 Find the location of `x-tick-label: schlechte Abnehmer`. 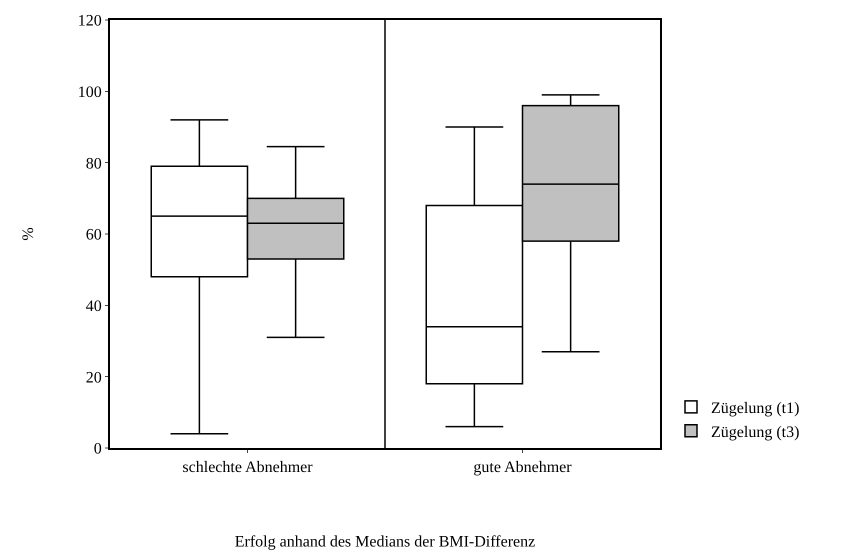

x-tick-label: schlechte Abnehmer is located at coordinates (248, 467).